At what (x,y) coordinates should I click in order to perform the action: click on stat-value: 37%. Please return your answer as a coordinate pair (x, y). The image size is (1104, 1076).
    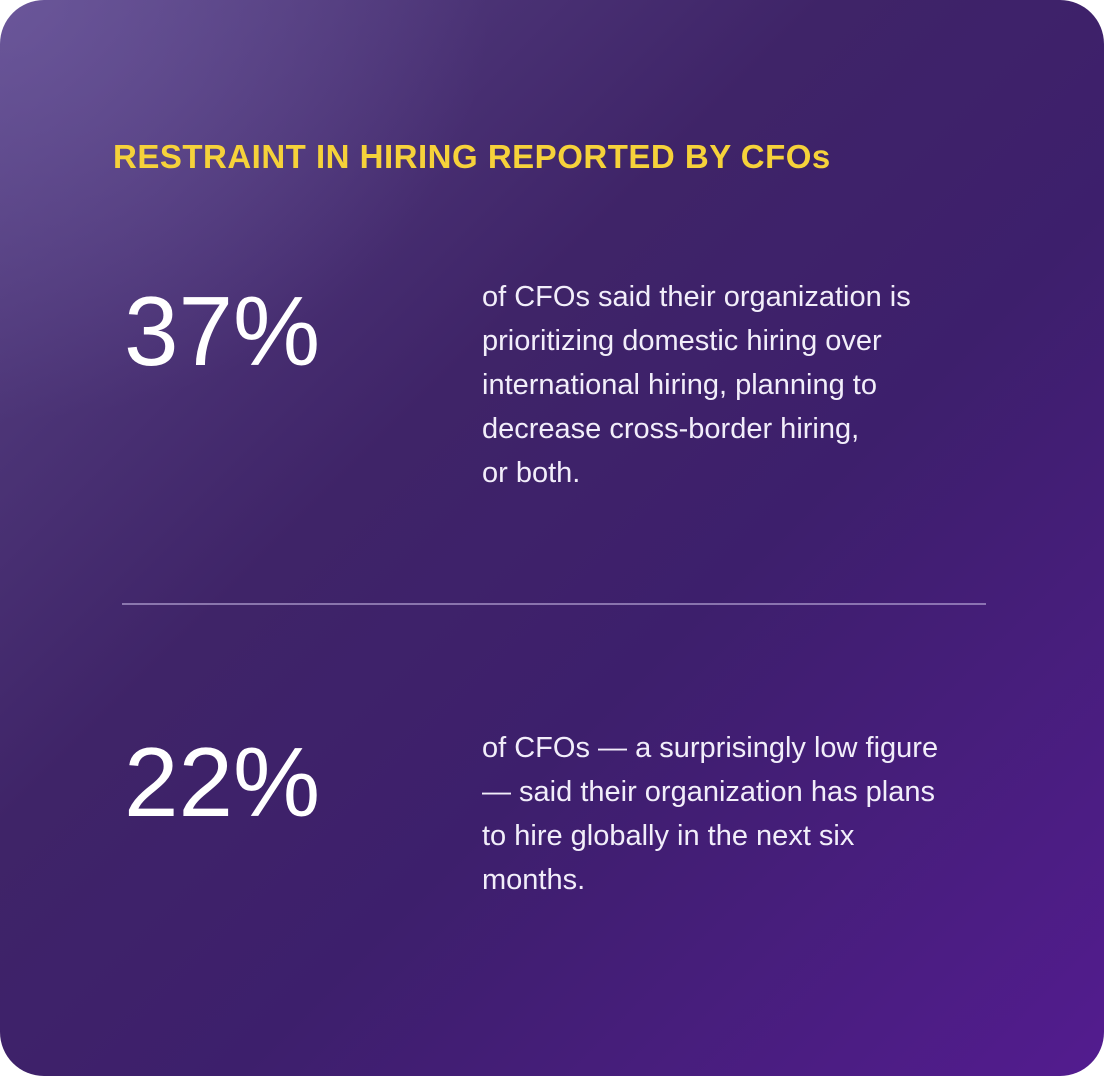
    Looking at the image, I should click on (222, 331).